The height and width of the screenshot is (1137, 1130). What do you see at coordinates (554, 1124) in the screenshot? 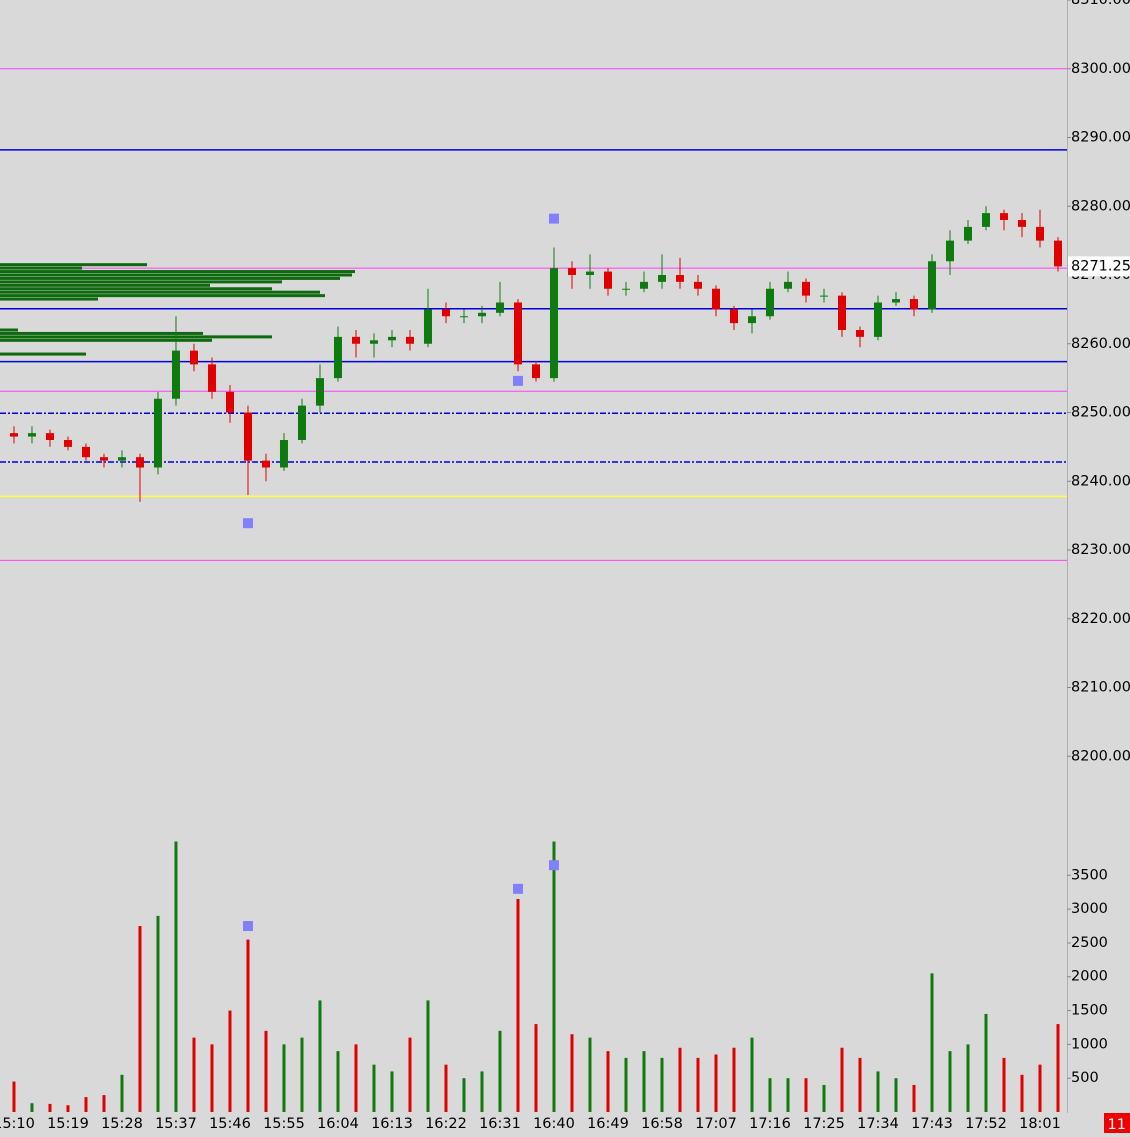
I see `x-tick-label: 16:40` at bounding box center [554, 1124].